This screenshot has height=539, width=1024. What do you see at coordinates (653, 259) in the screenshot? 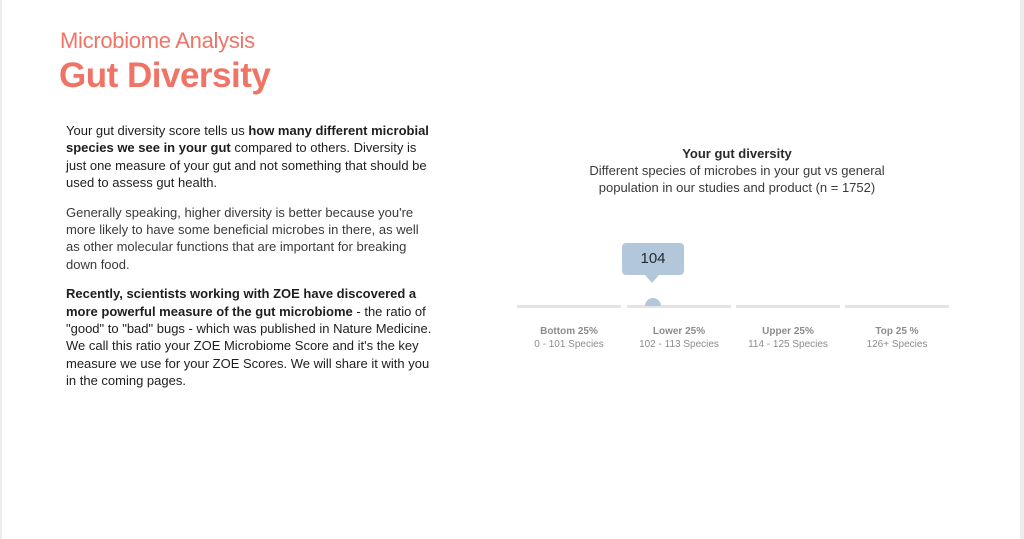
I see `score-marker-value: 104` at bounding box center [653, 259].